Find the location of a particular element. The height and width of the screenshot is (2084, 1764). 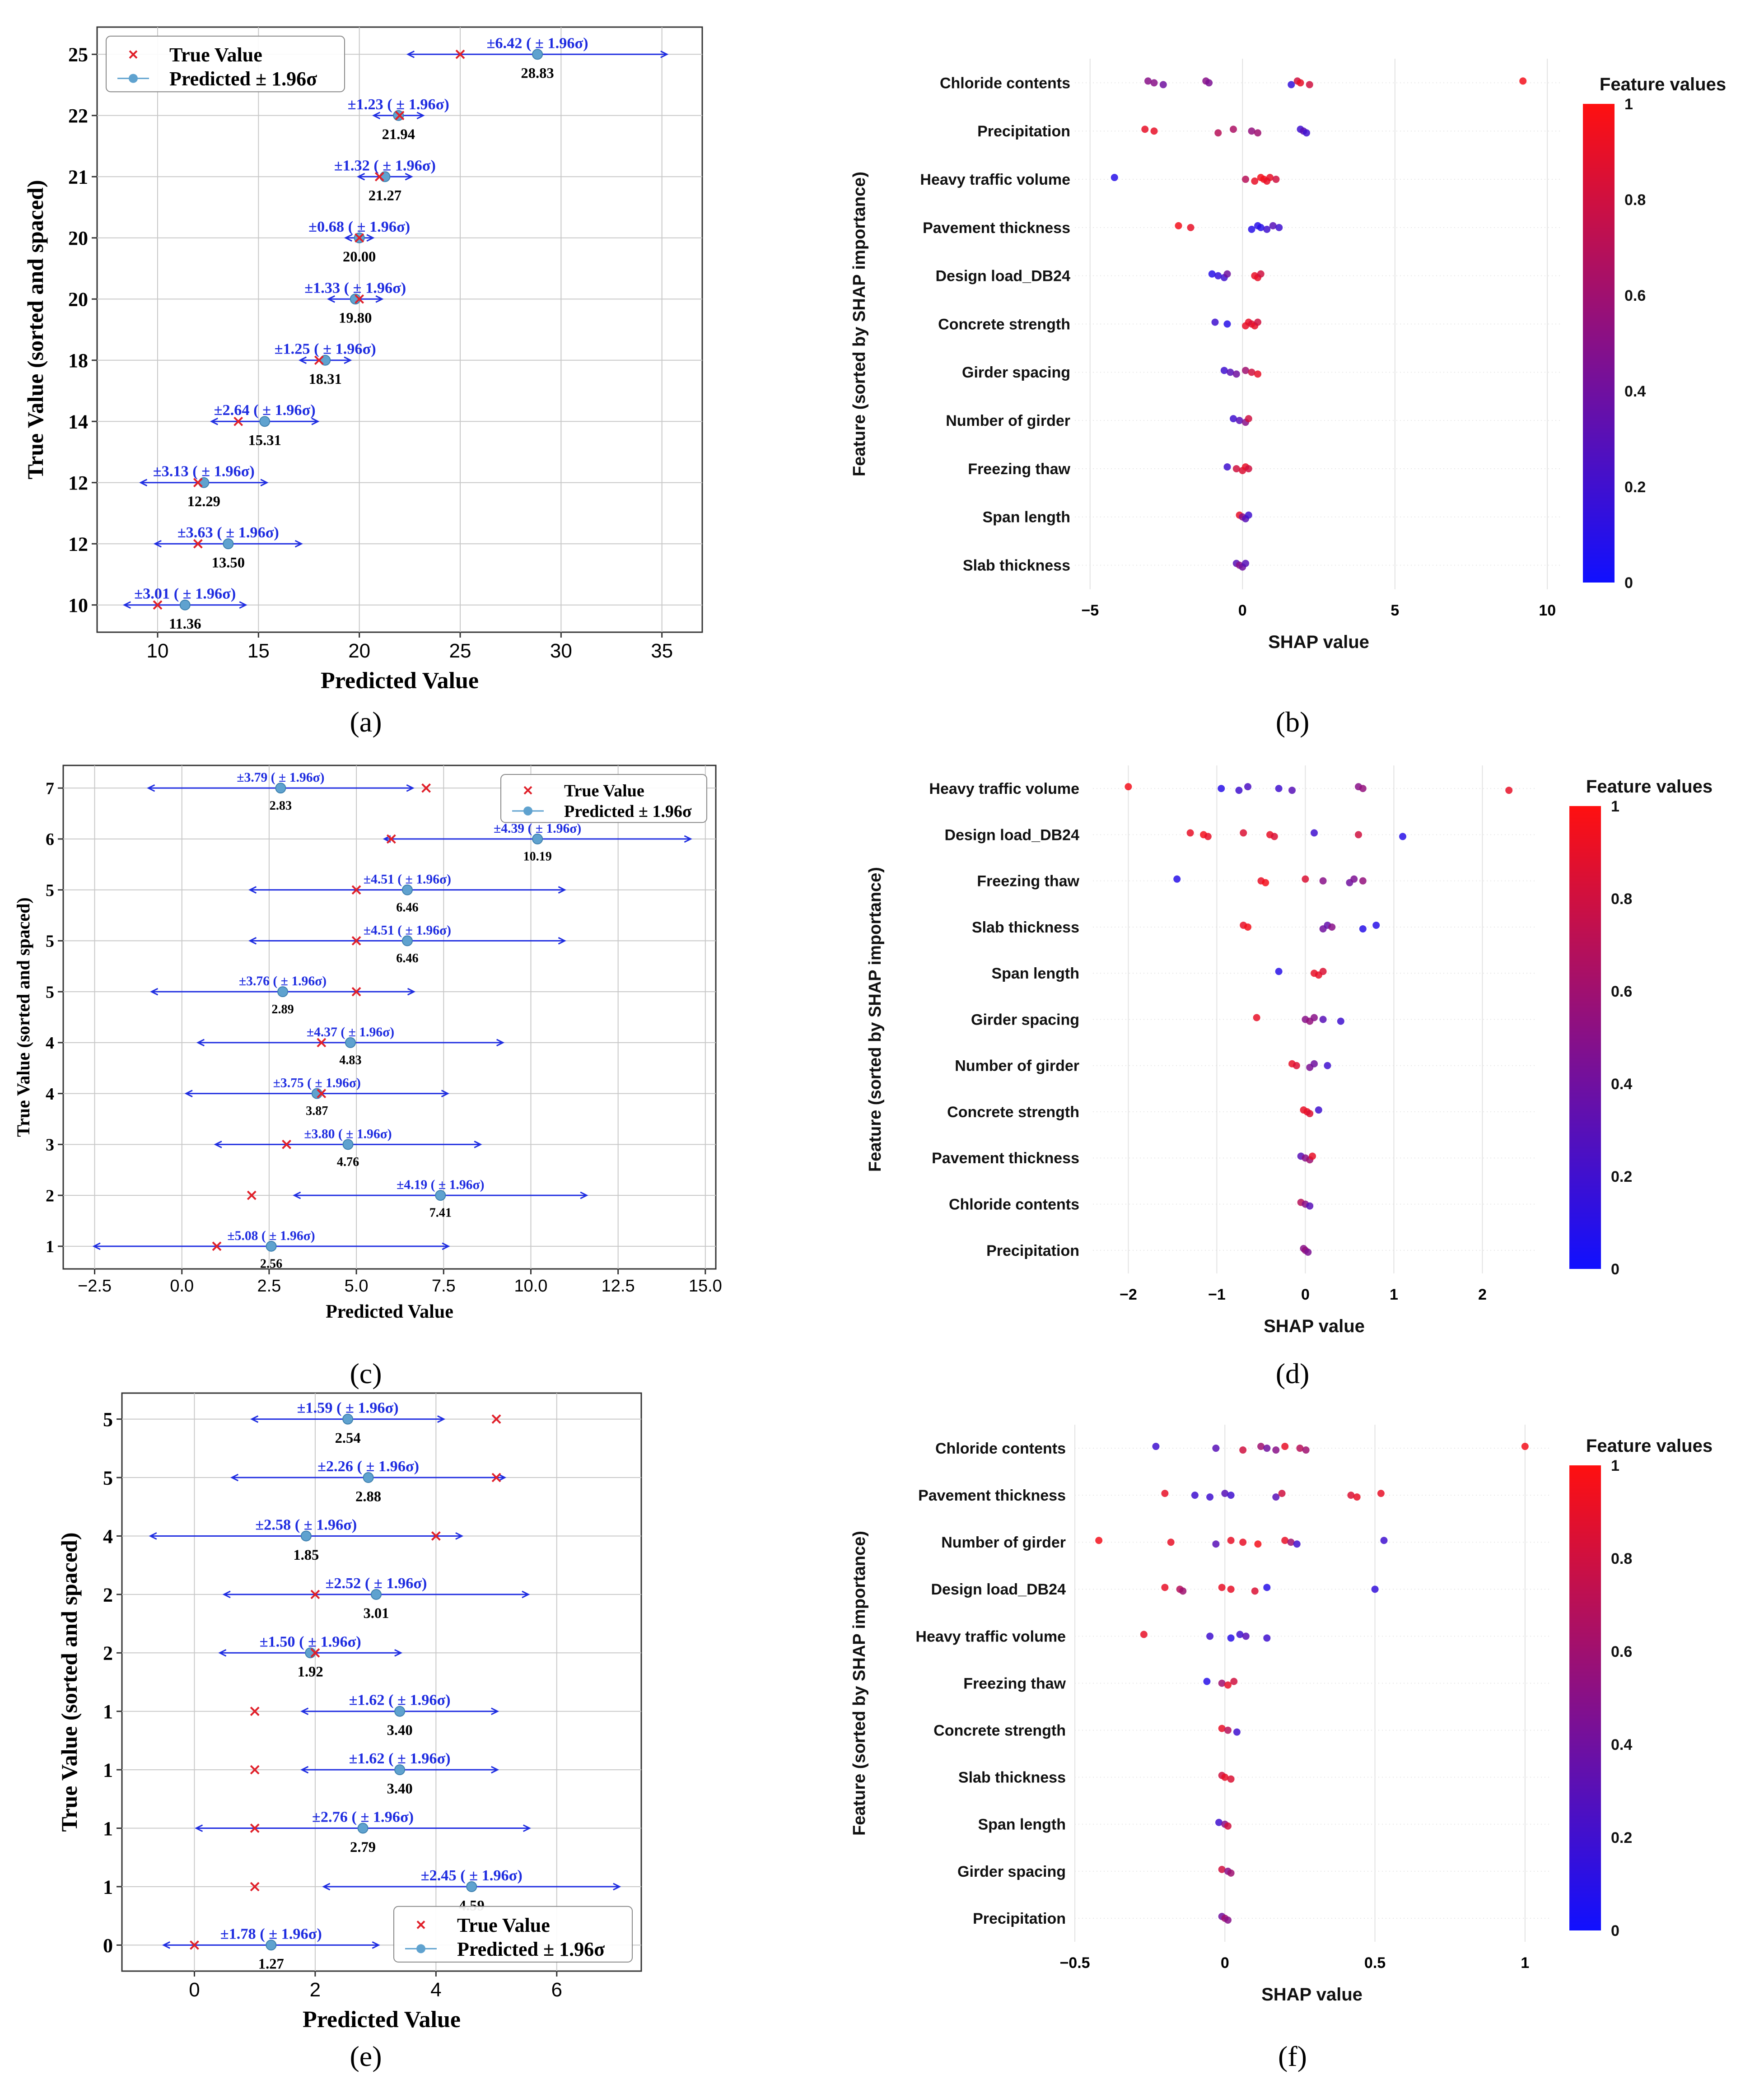

feature-label: Chloride contents is located at coordinates (1001, 1448).